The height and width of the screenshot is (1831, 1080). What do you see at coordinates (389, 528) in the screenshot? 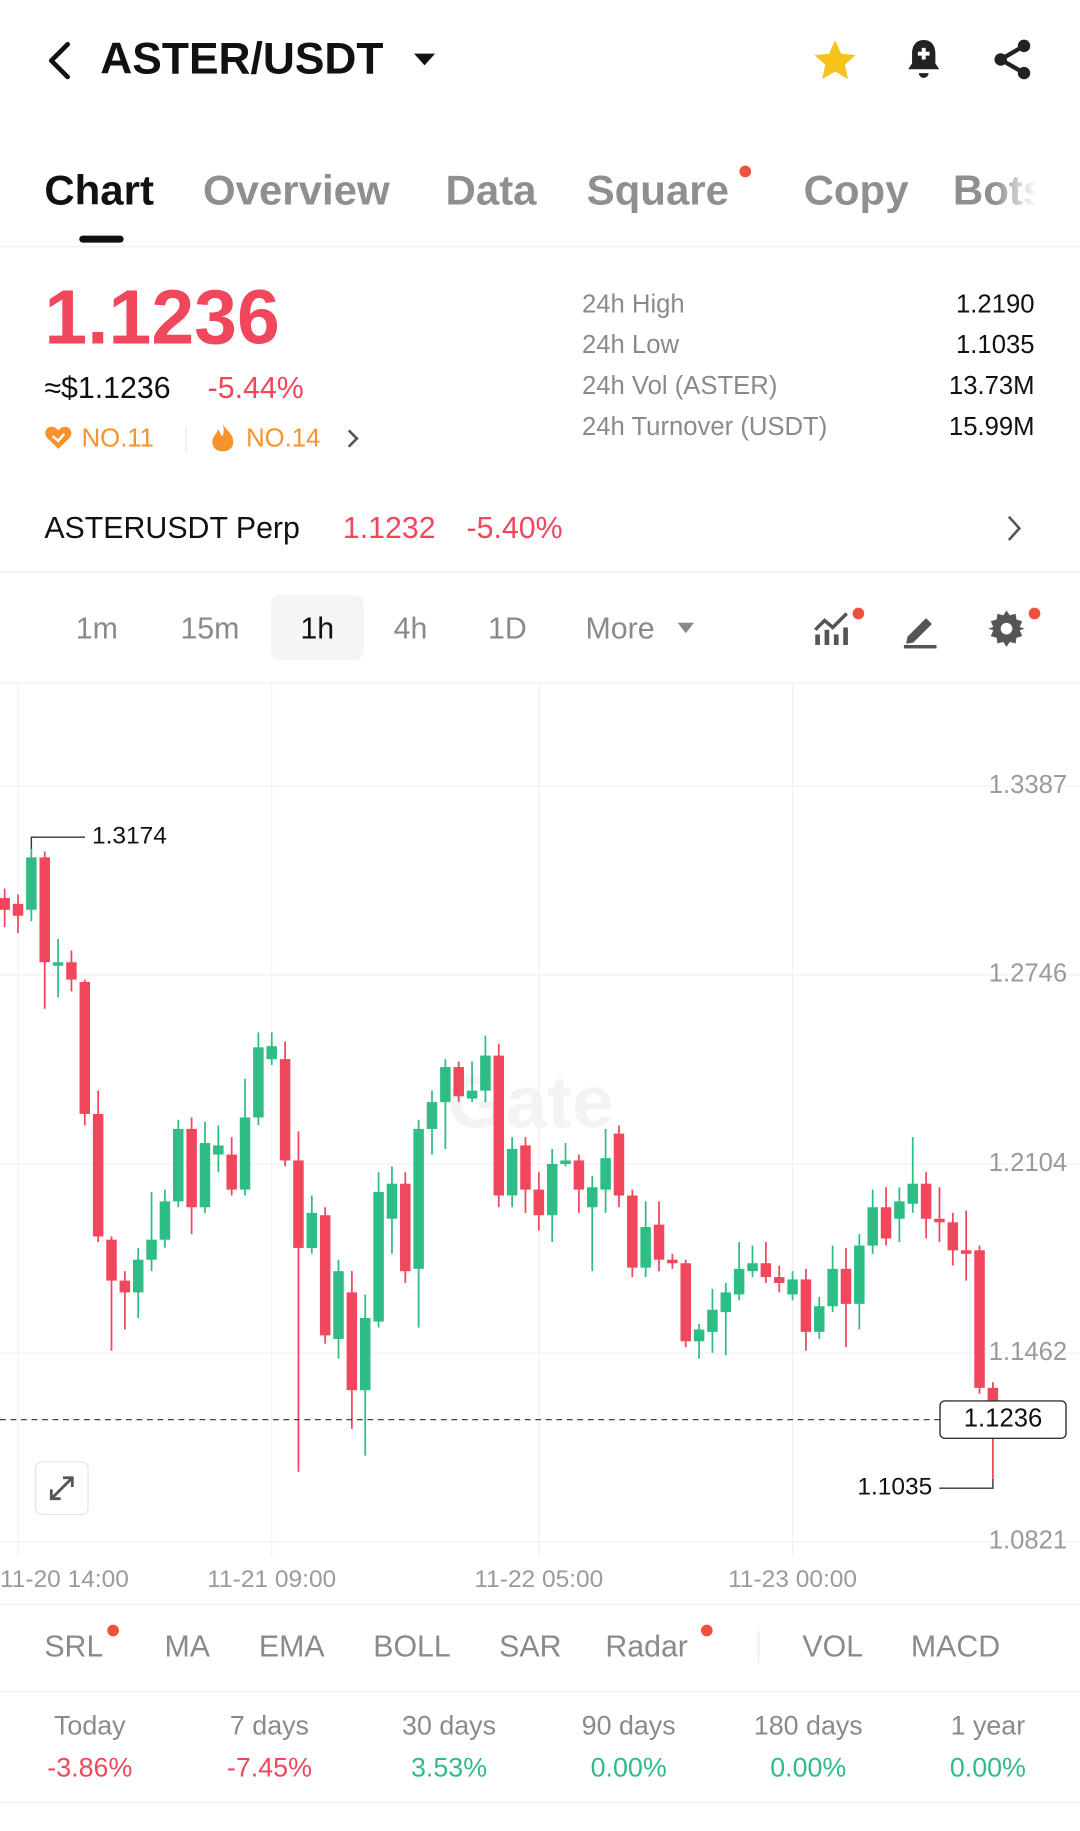
I see `perp-price: 1.1232` at bounding box center [389, 528].